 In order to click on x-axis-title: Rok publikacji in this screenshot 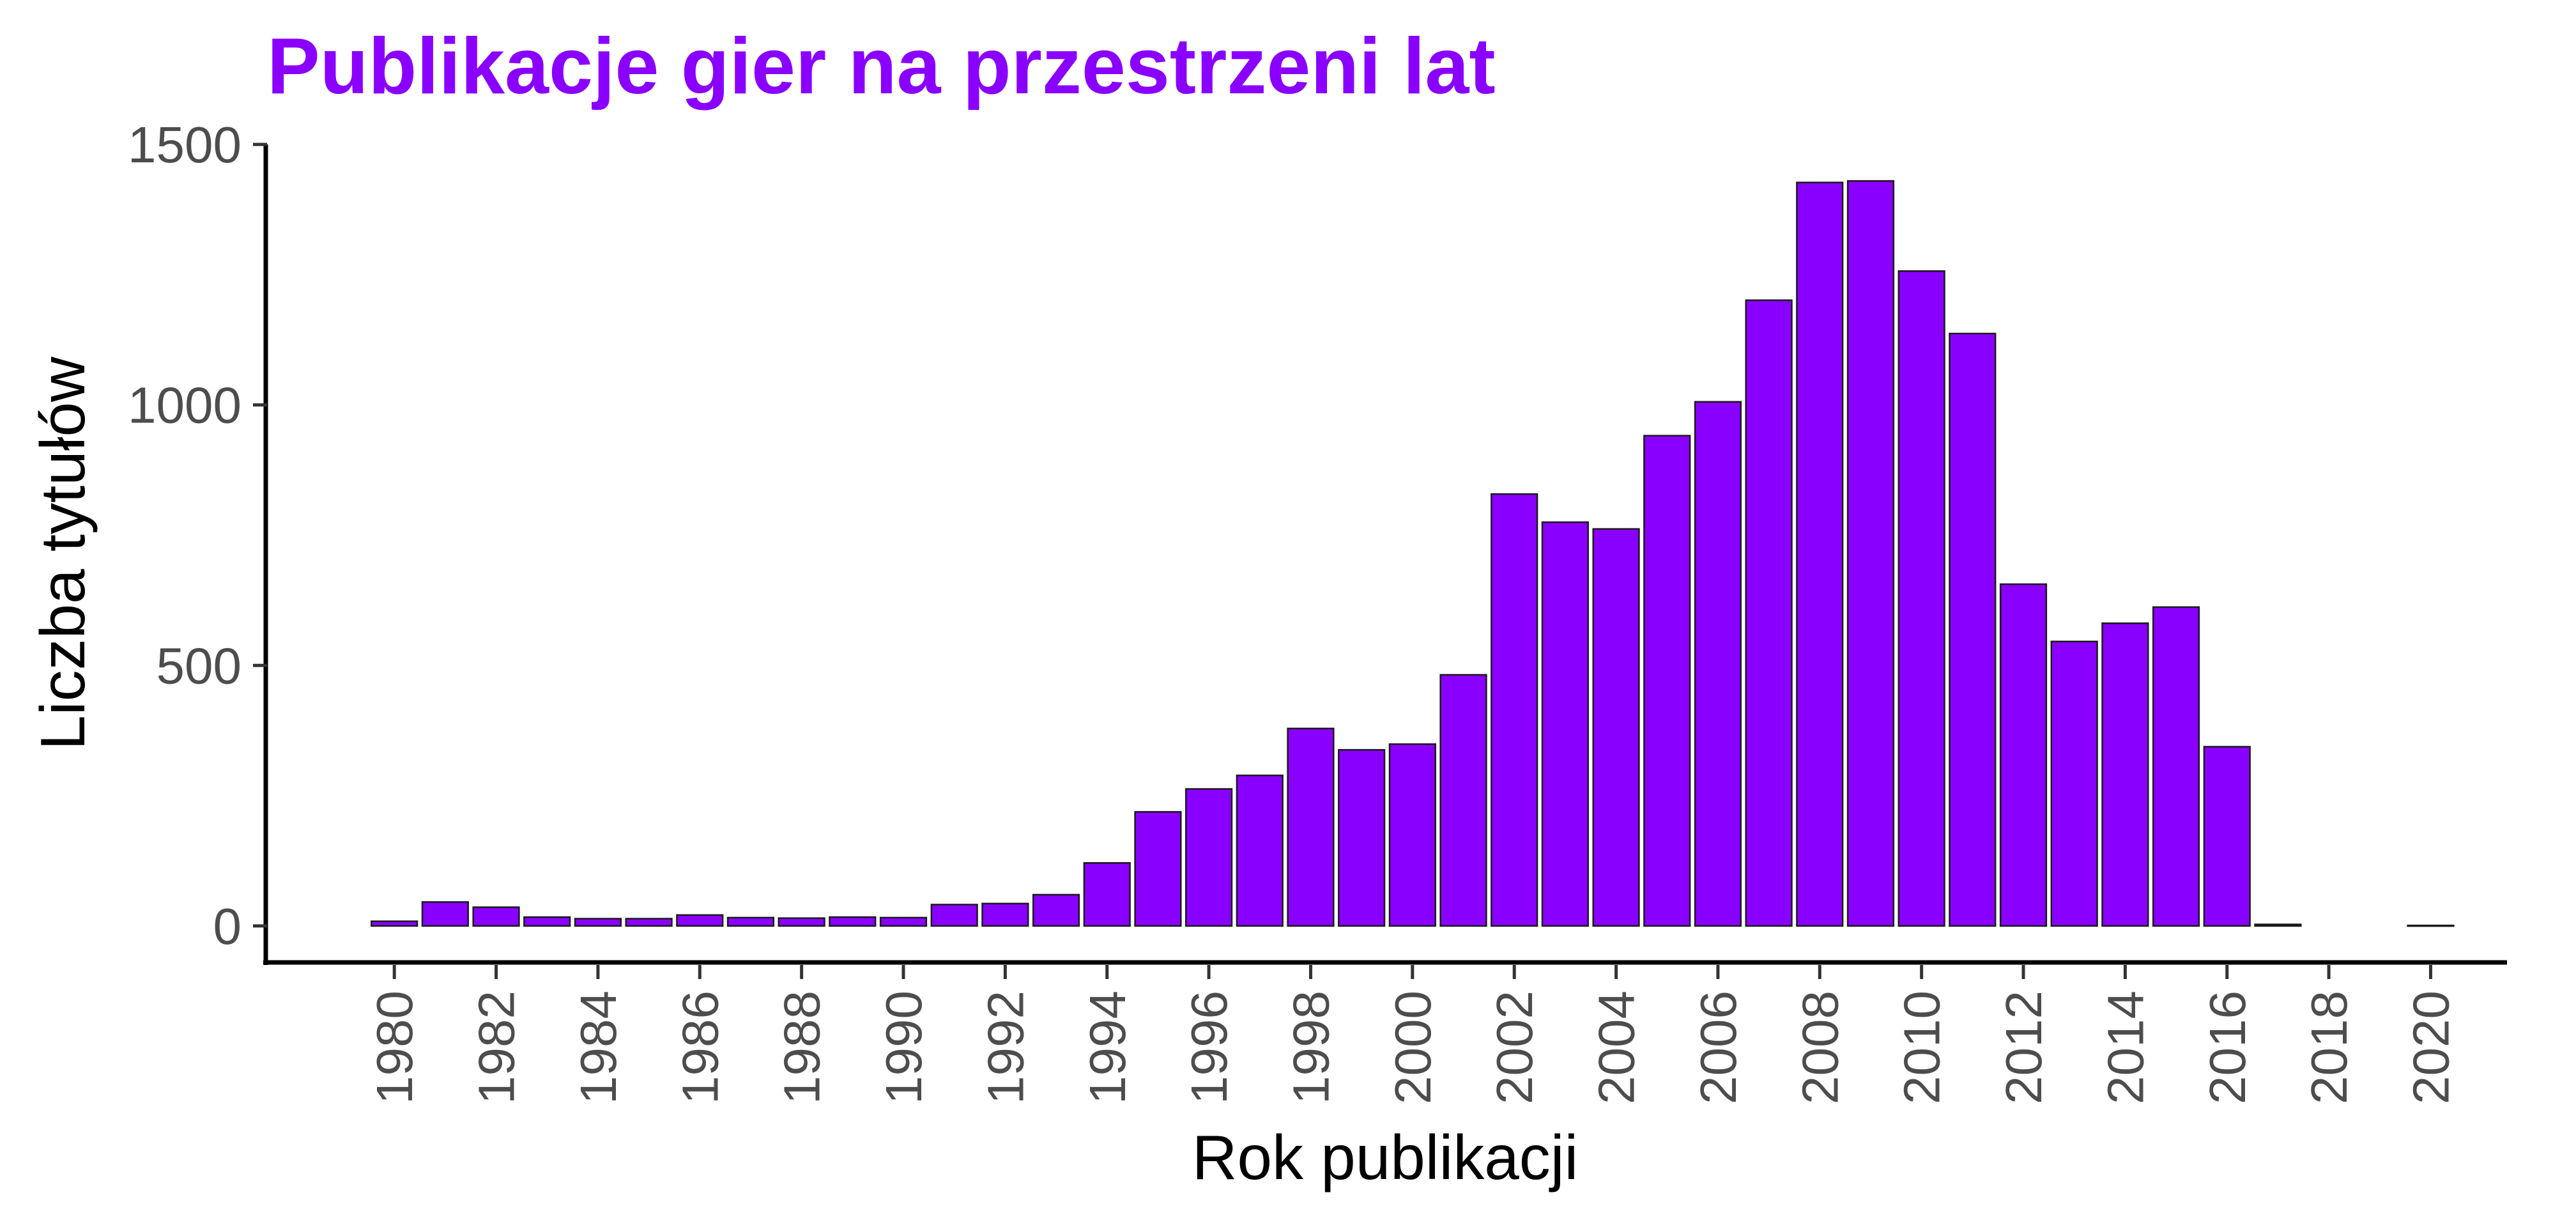, I will do `click(1385, 1157)`.